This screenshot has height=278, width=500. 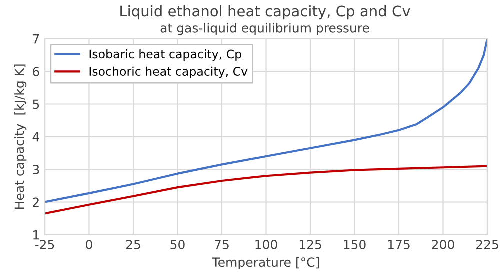 What do you see at coordinates (20, 136) in the screenshot?
I see `y-axis-title: Heat capacity [kJ/kg K]` at bounding box center [20, 136].